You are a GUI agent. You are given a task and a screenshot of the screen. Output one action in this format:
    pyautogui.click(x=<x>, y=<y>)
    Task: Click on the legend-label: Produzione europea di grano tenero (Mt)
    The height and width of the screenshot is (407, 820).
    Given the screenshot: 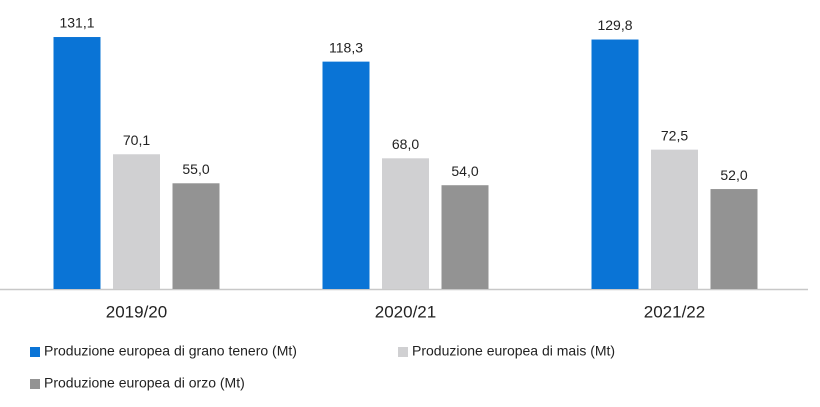 What is the action you would take?
    pyautogui.click(x=170, y=351)
    